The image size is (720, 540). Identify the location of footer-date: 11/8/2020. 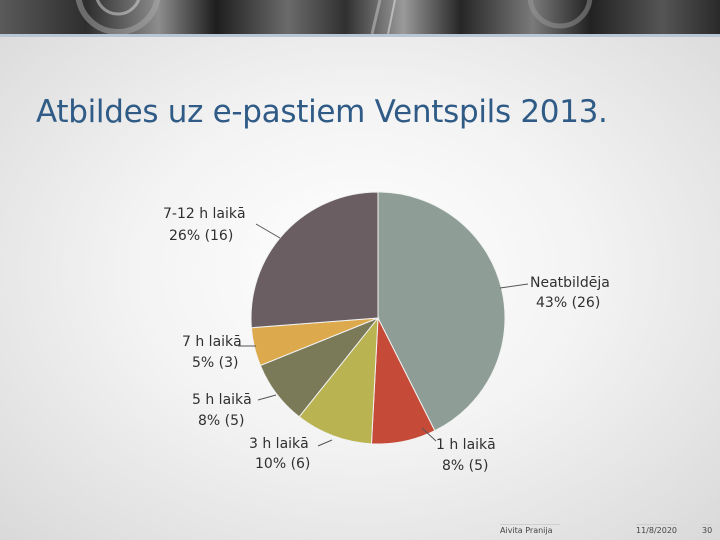
(657, 531).